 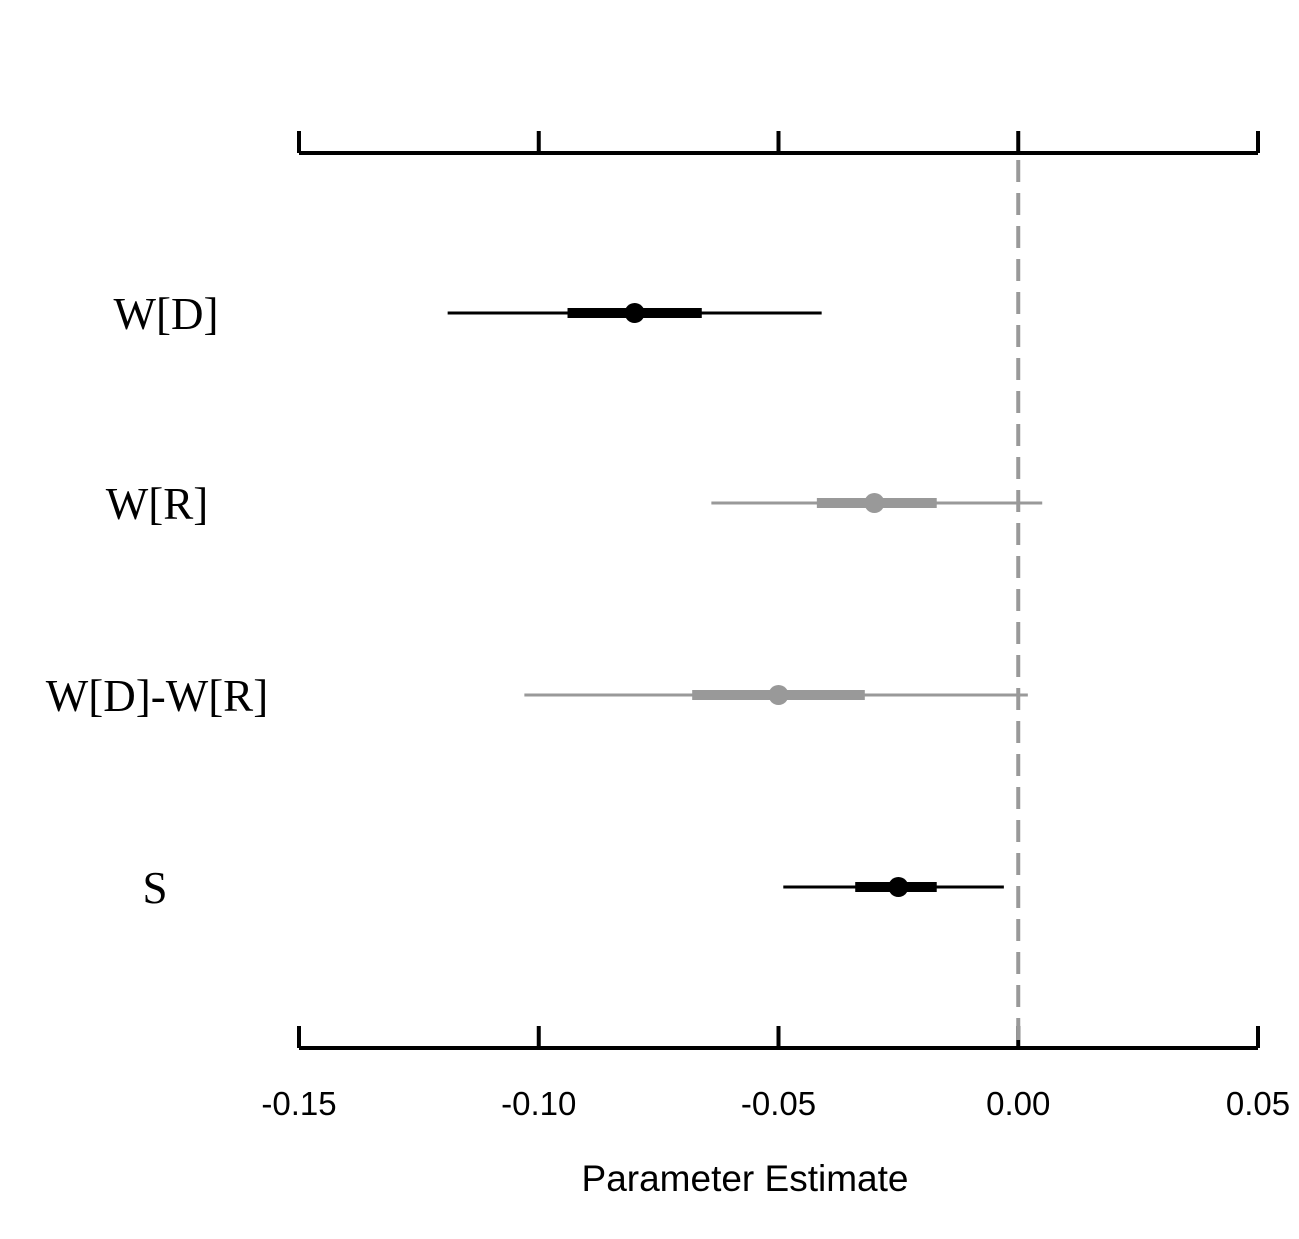 What do you see at coordinates (157, 696) in the screenshot?
I see `parameter-label: W[D]-W[R]` at bounding box center [157, 696].